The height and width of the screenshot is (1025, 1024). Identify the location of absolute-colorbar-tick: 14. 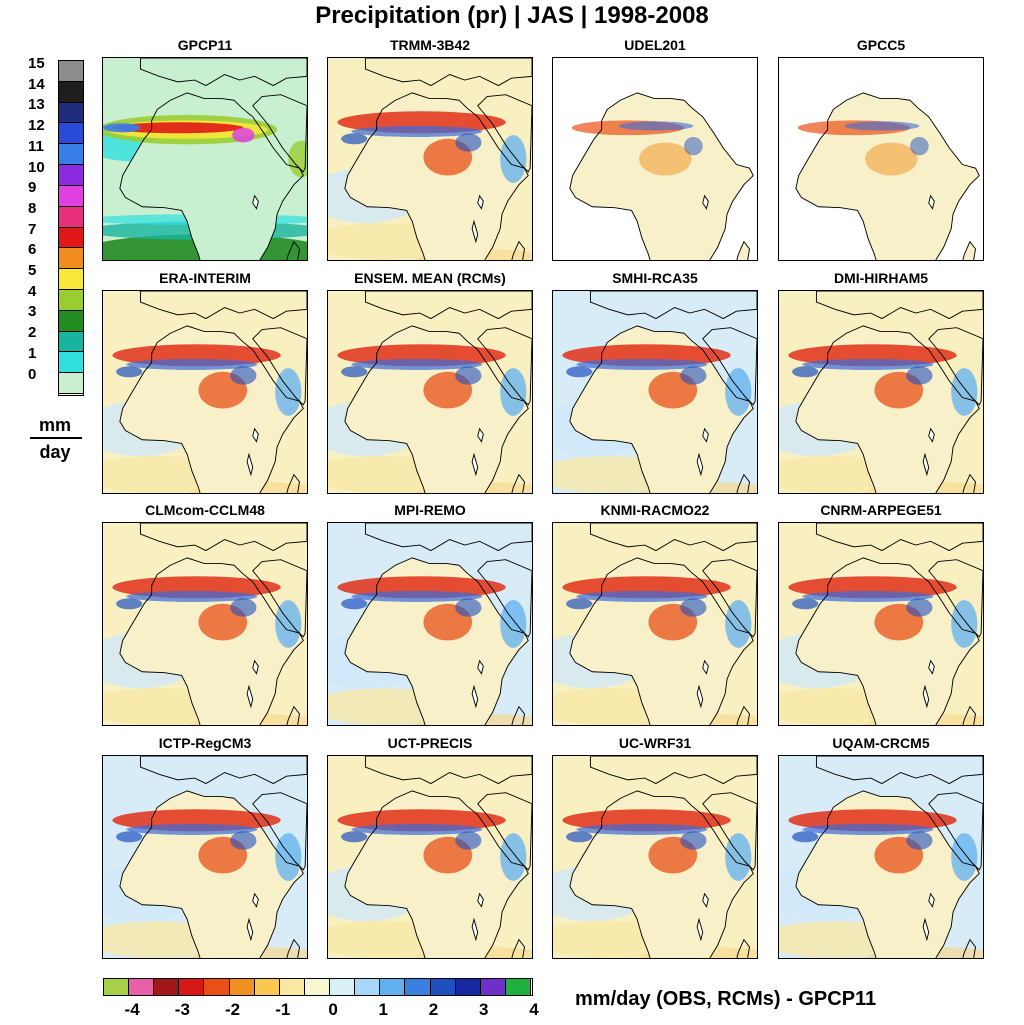
(36, 84).